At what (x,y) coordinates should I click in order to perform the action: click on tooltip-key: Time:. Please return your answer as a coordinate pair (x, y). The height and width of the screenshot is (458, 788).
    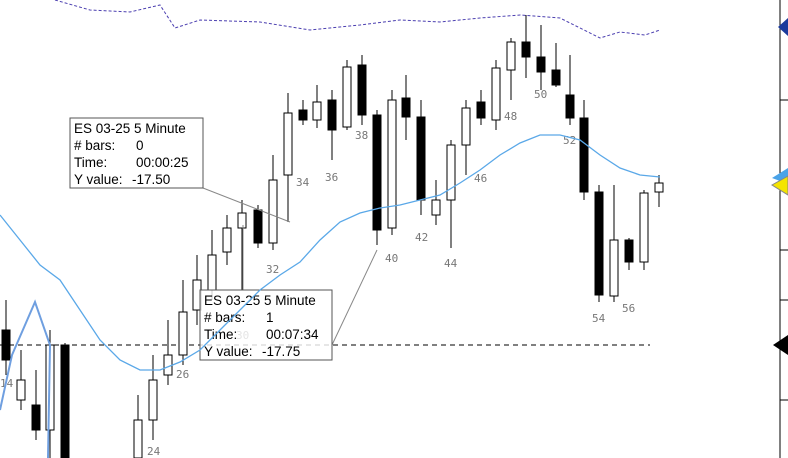
    Looking at the image, I should click on (90, 162).